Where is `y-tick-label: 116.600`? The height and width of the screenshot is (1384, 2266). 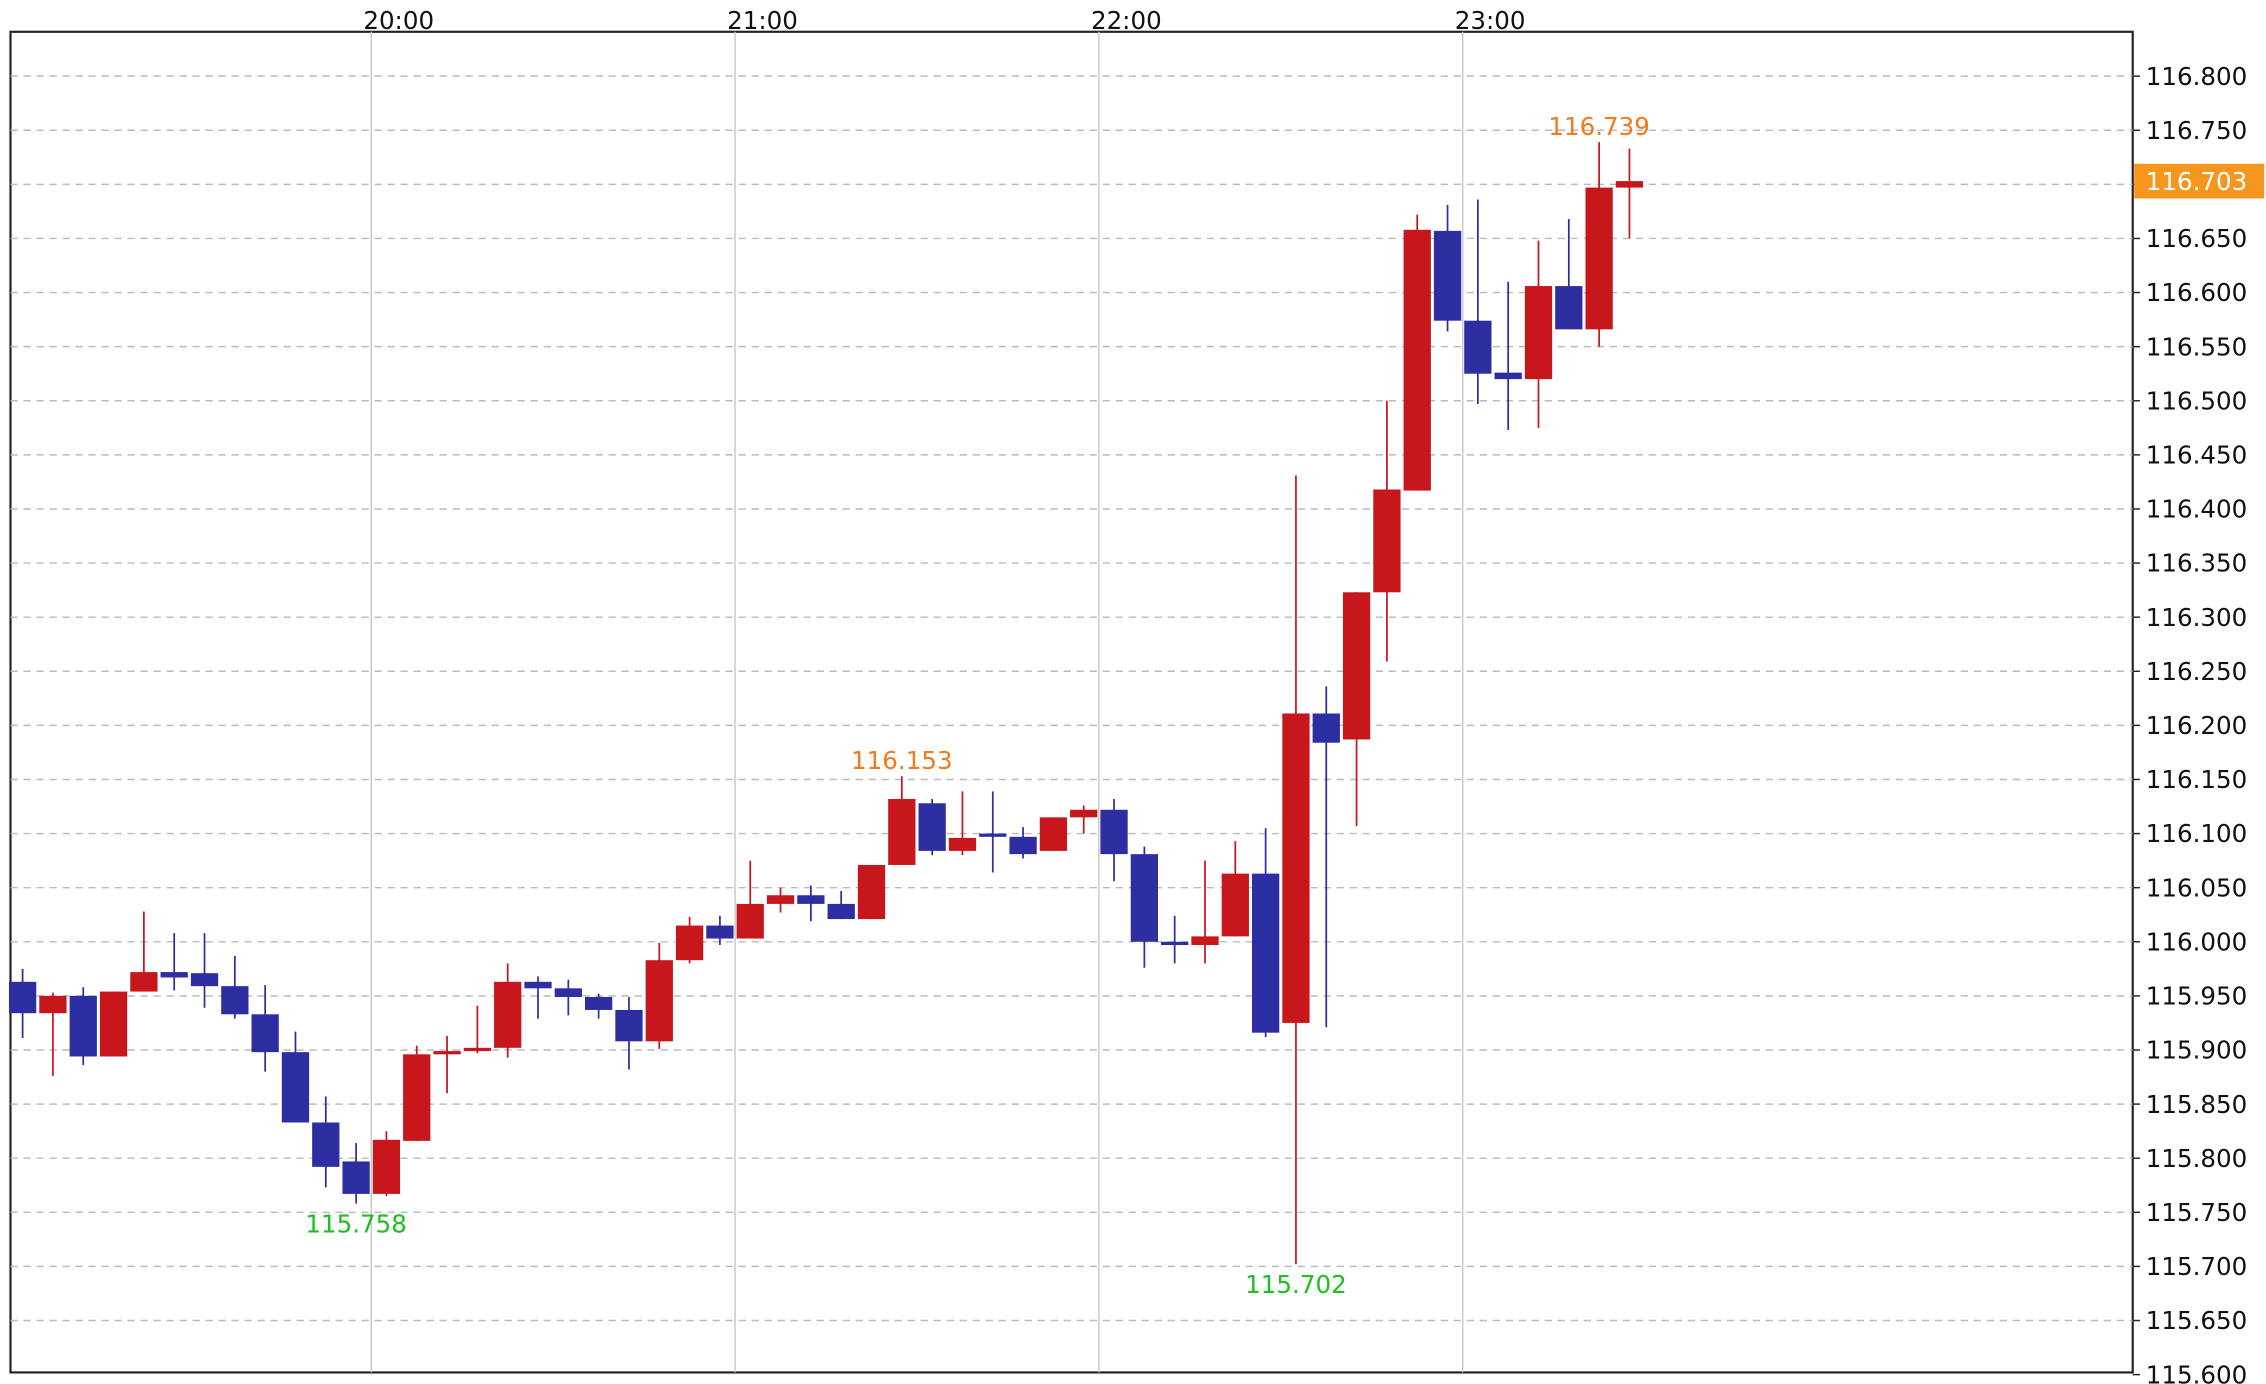 y-tick-label: 116.600 is located at coordinates (2197, 292).